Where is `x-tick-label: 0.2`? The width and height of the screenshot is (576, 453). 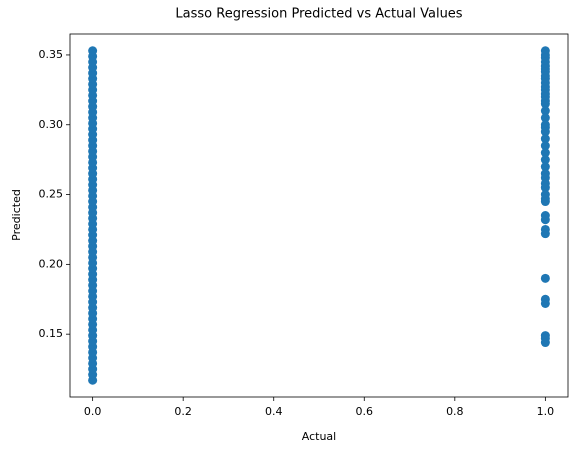 x-tick-label: 0.2 is located at coordinates (183, 411).